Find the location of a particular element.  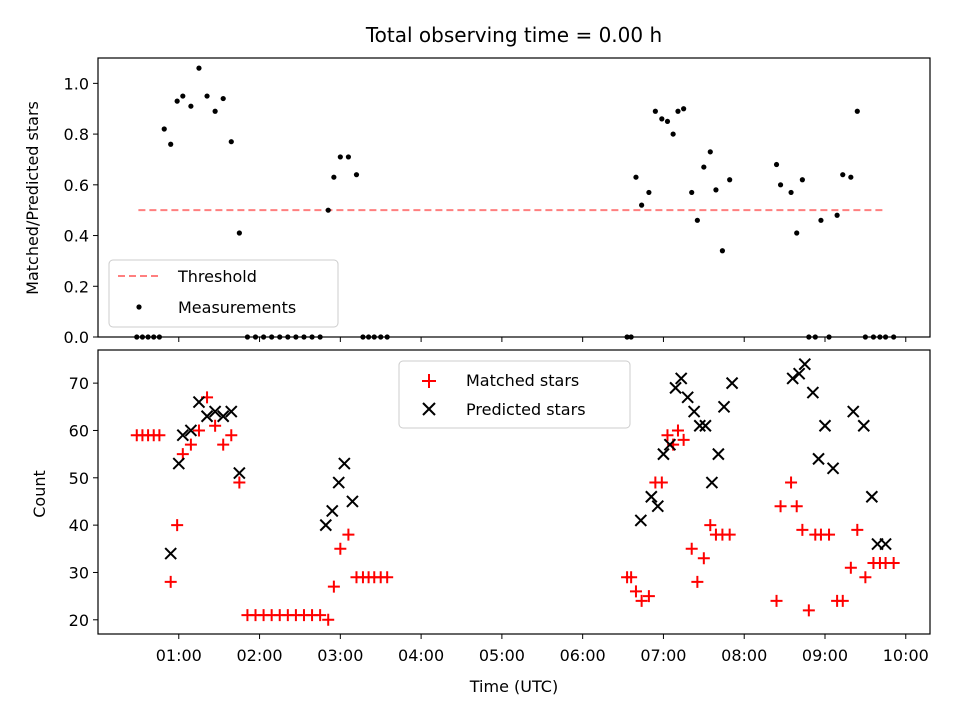

x-tick-label: 10:00 is located at coordinates (906, 655).